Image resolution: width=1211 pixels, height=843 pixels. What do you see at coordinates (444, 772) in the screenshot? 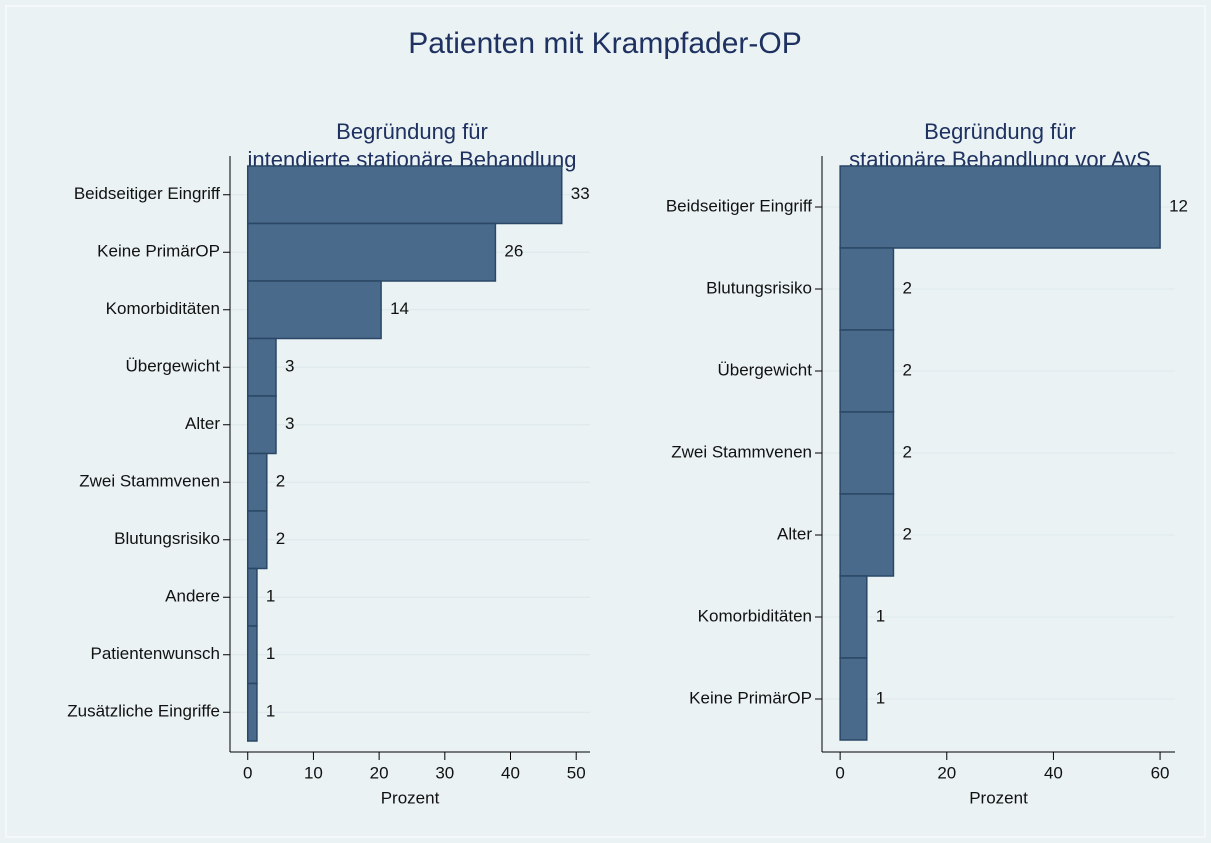
I see `x-tick-label: 30` at bounding box center [444, 772].